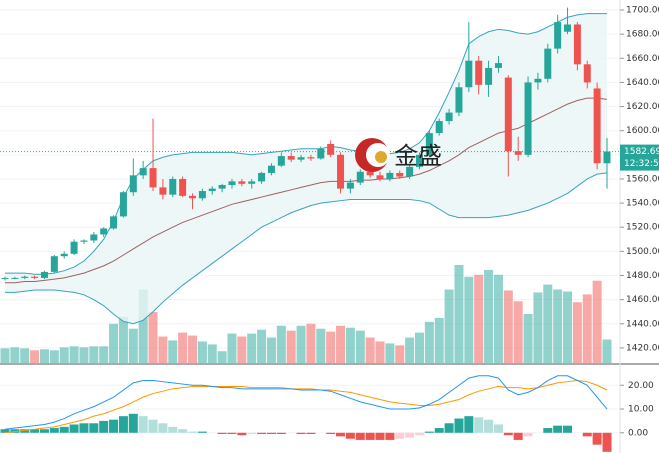  I want to click on macd-line, so click(306, 402).